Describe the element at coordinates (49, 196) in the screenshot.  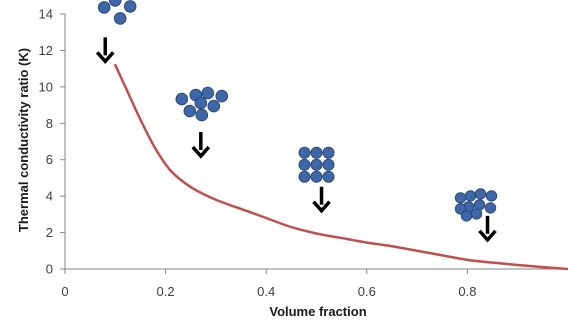
I see `y-tick-label: 4` at that location.